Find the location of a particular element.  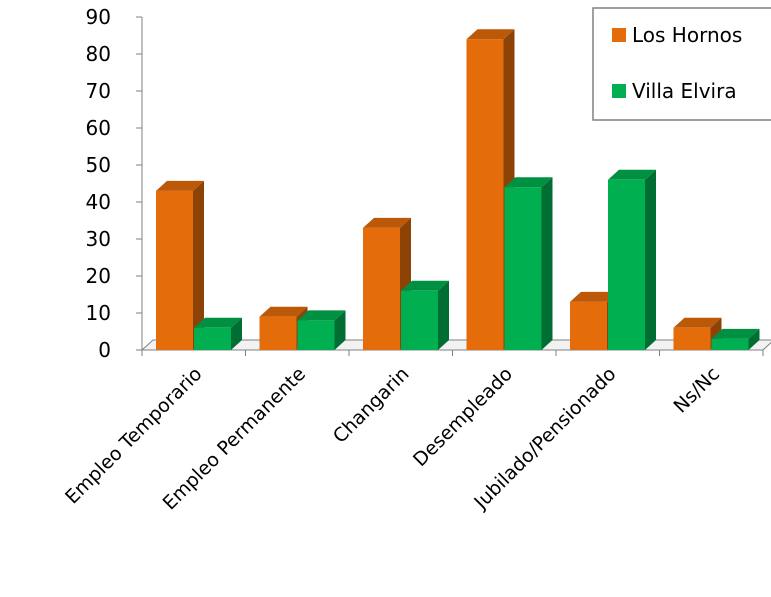

legend-swatch-villa-elvira is located at coordinates (619, 91).